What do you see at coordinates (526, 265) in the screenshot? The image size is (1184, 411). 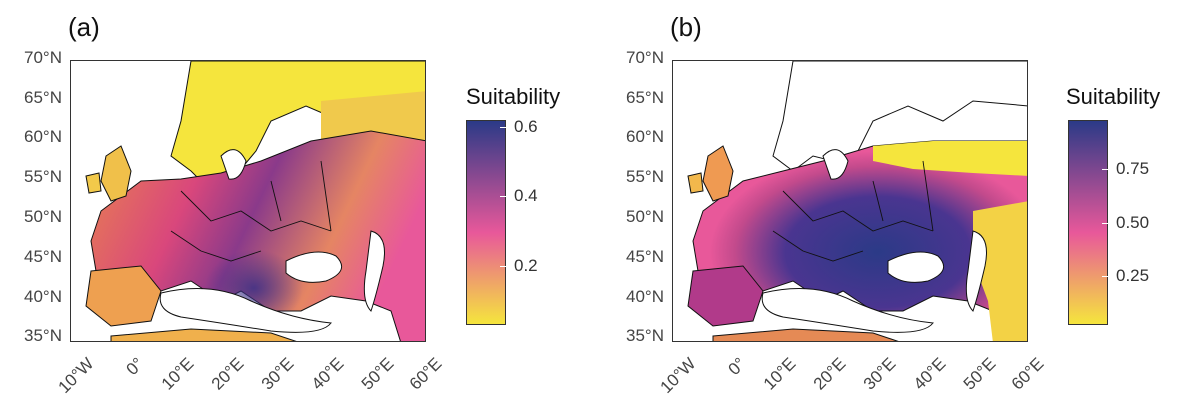 I see `legend-tick-label: 0.2` at bounding box center [526, 265].